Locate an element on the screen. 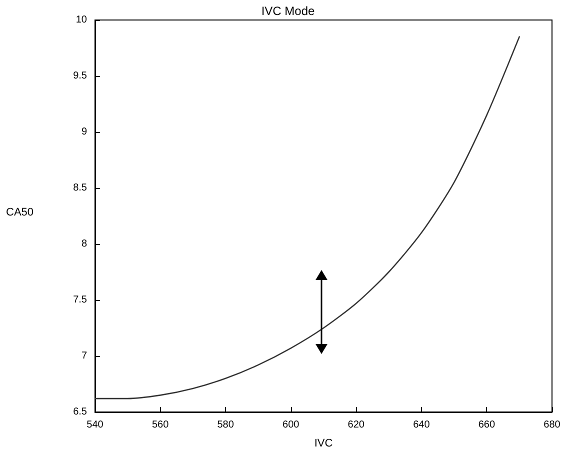  y-tick-label: 9 is located at coordinates (84, 132).